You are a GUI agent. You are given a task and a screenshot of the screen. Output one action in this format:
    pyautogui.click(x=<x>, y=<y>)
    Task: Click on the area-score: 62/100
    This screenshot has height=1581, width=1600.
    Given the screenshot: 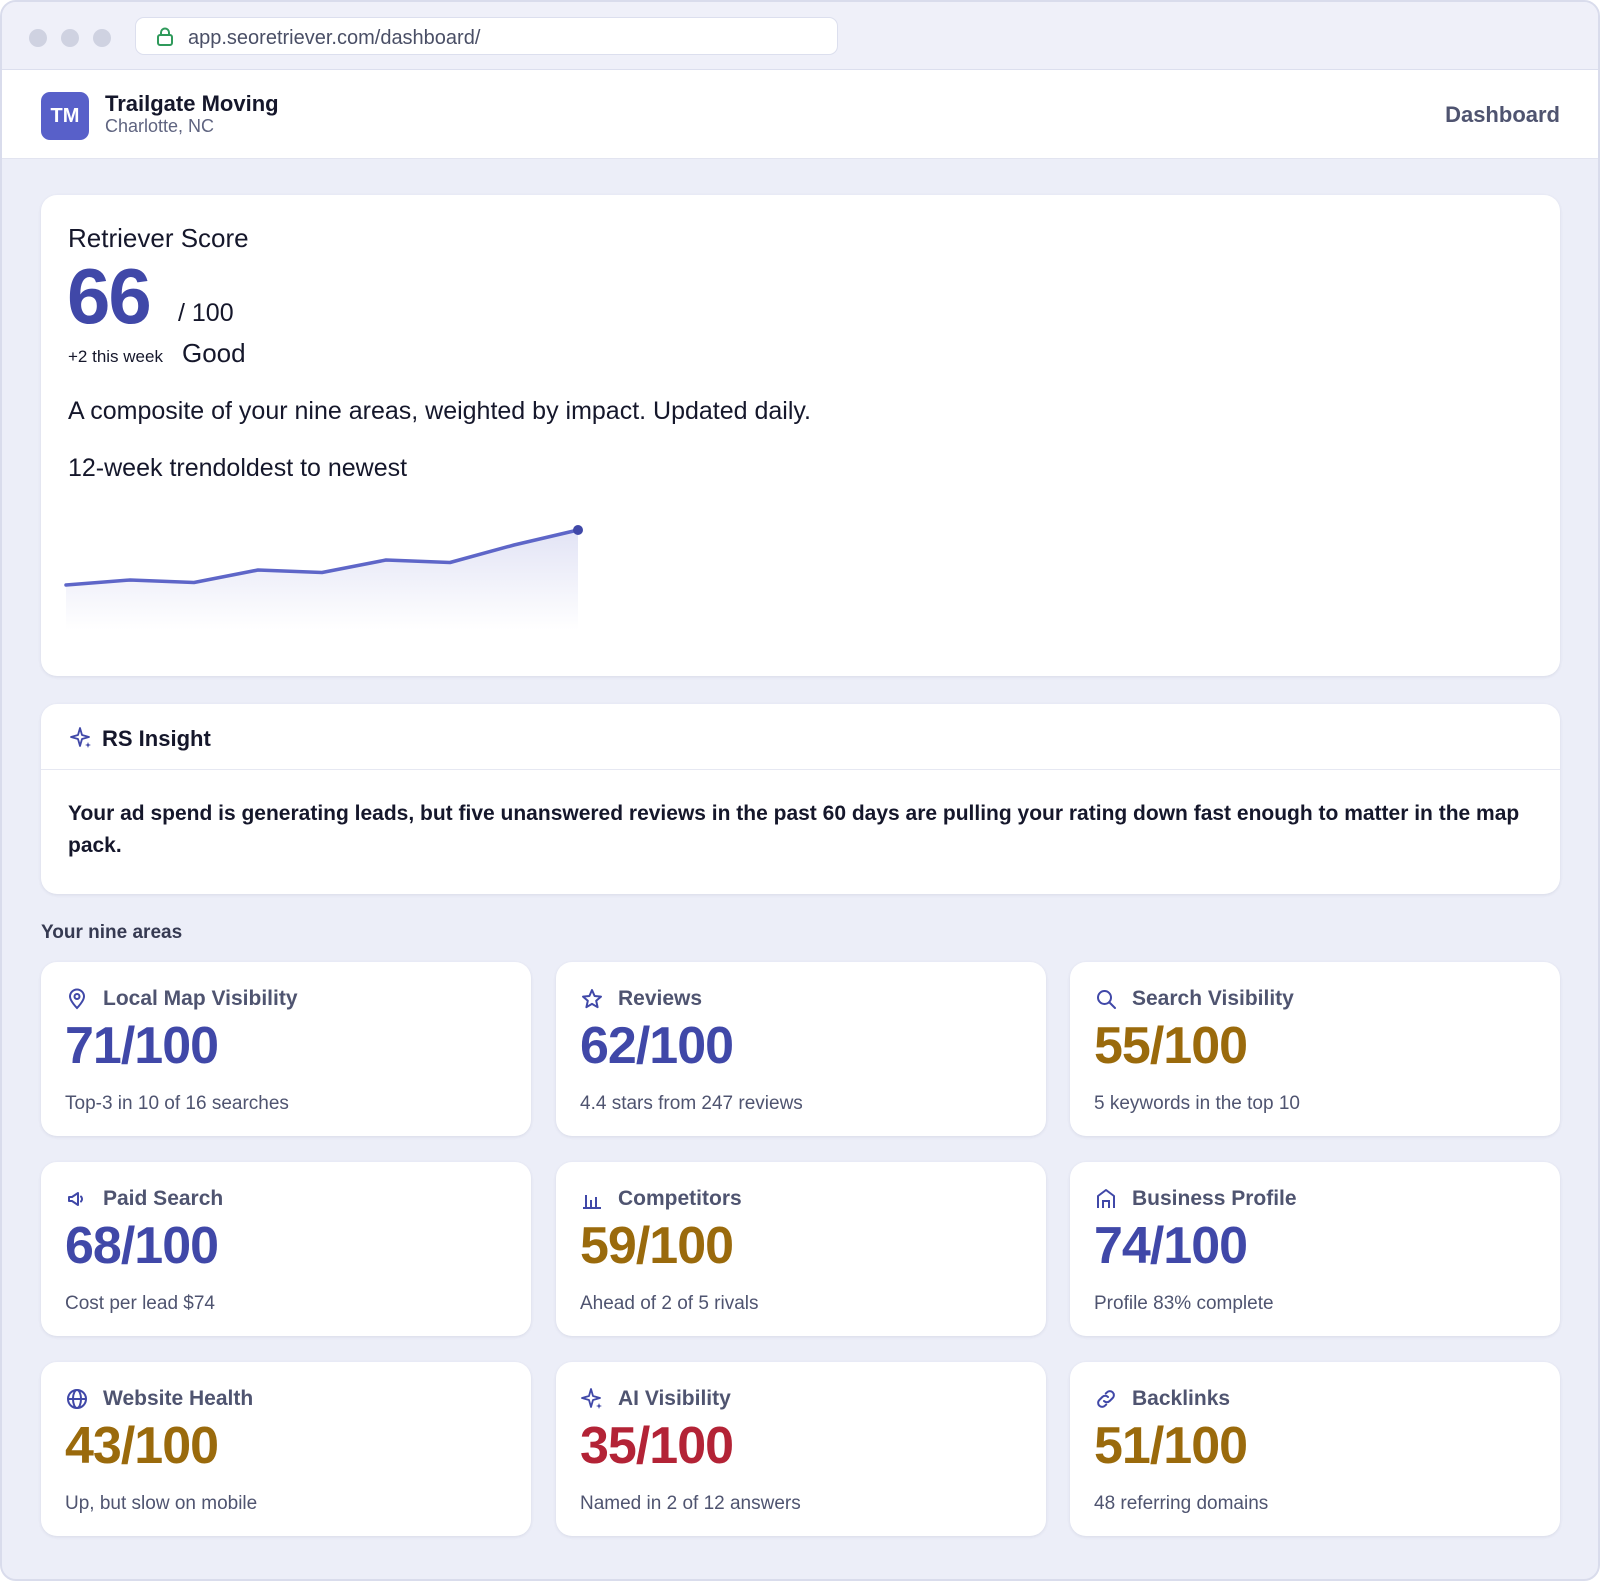 What is the action you would take?
    pyautogui.click(x=657, y=1046)
    